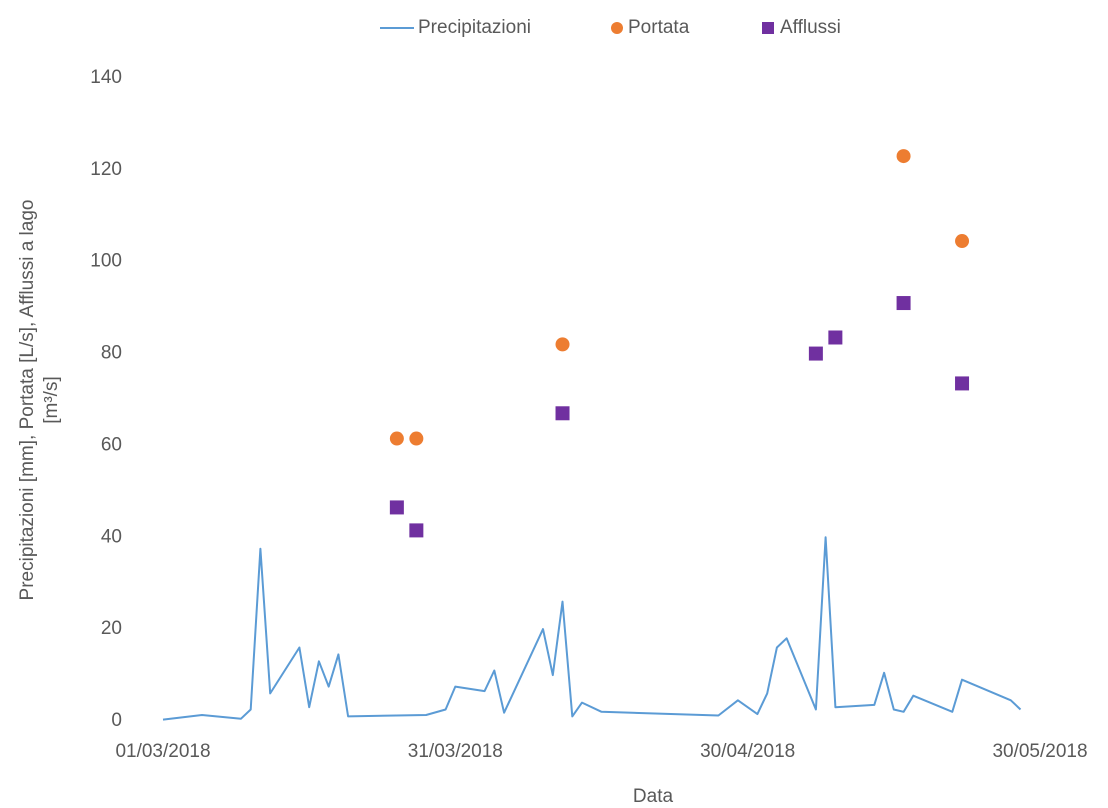 The image size is (1108, 808). What do you see at coordinates (106, 77) in the screenshot?
I see `y-tick-label: 140` at bounding box center [106, 77].